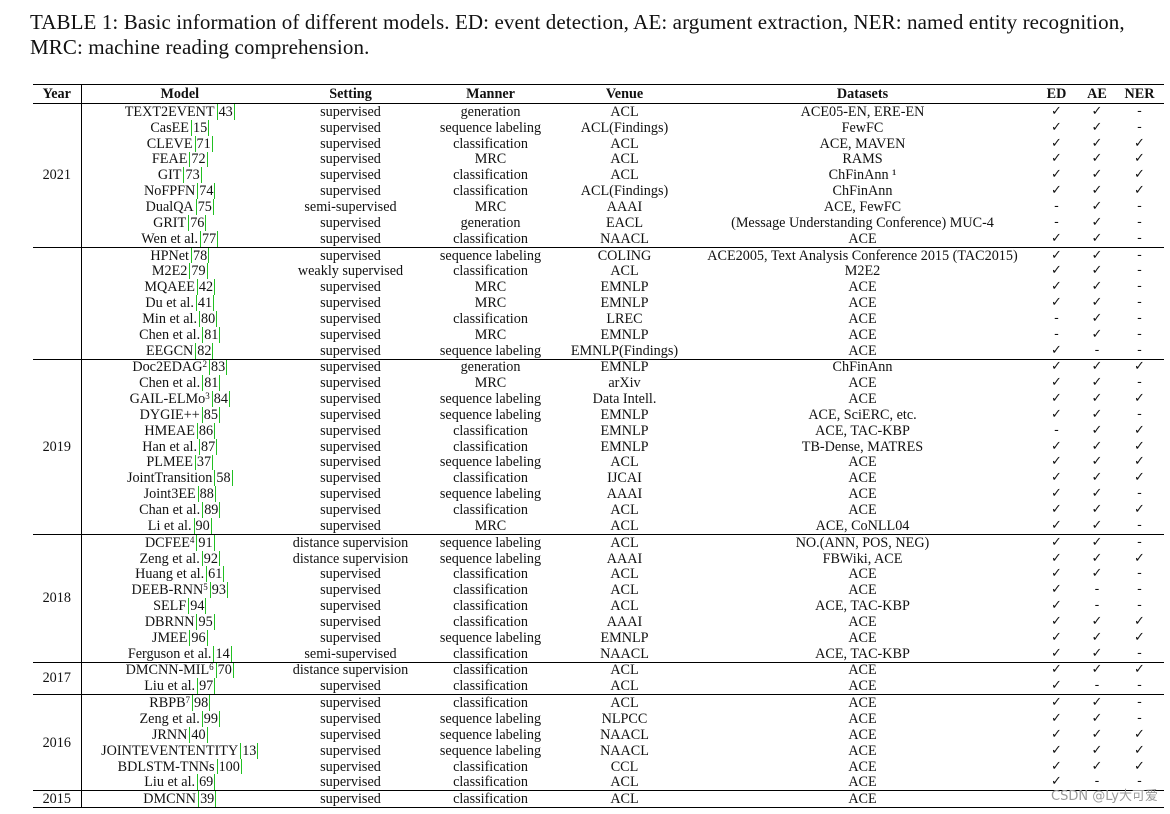 The height and width of the screenshot is (814, 1170). What do you see at coordinates (249, 750) in the screenshot?
I see `citation-link: 13` at bounding box center [249, 750].